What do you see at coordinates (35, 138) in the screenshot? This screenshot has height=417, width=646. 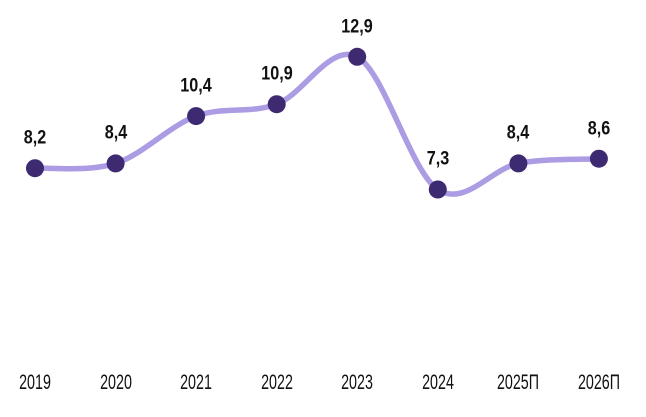 I see `value-label-2019: 8,2` at bounding box center [35, 138].